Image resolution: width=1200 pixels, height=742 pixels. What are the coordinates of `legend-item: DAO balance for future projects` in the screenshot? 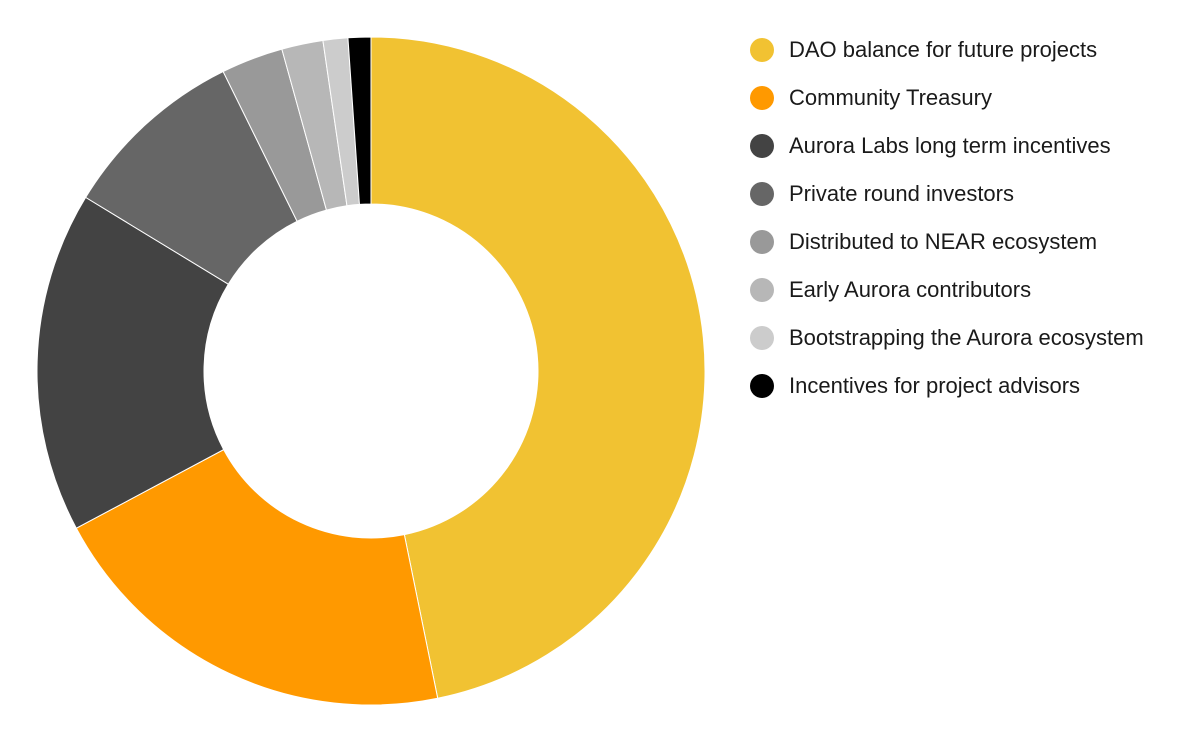 It's located at (970, 50).